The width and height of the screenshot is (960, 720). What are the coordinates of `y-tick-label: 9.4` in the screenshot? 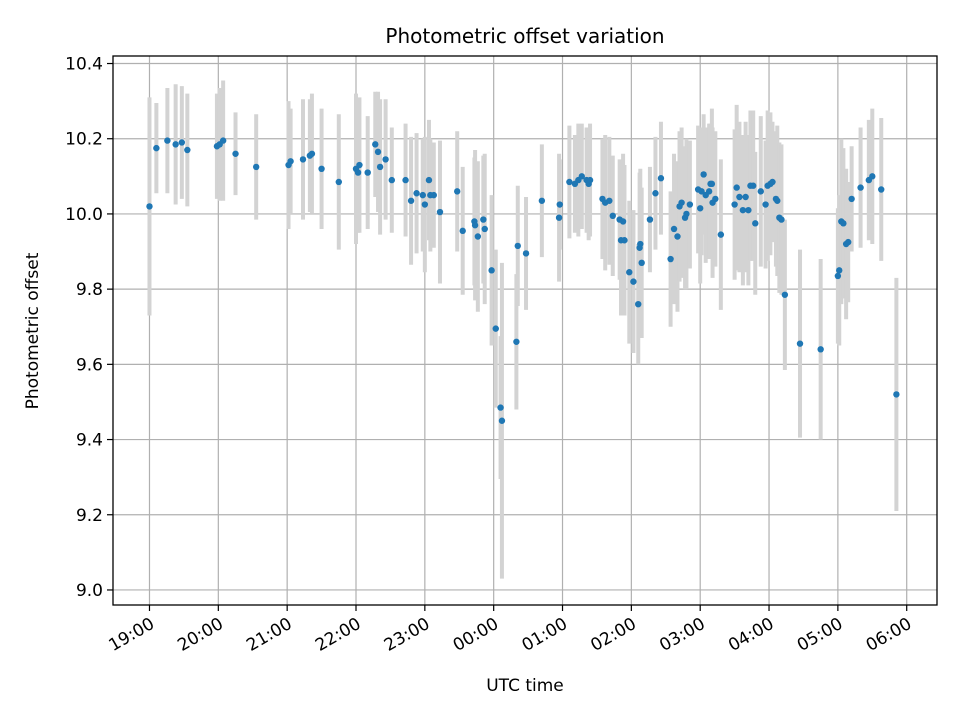 It's located at (89, 441).